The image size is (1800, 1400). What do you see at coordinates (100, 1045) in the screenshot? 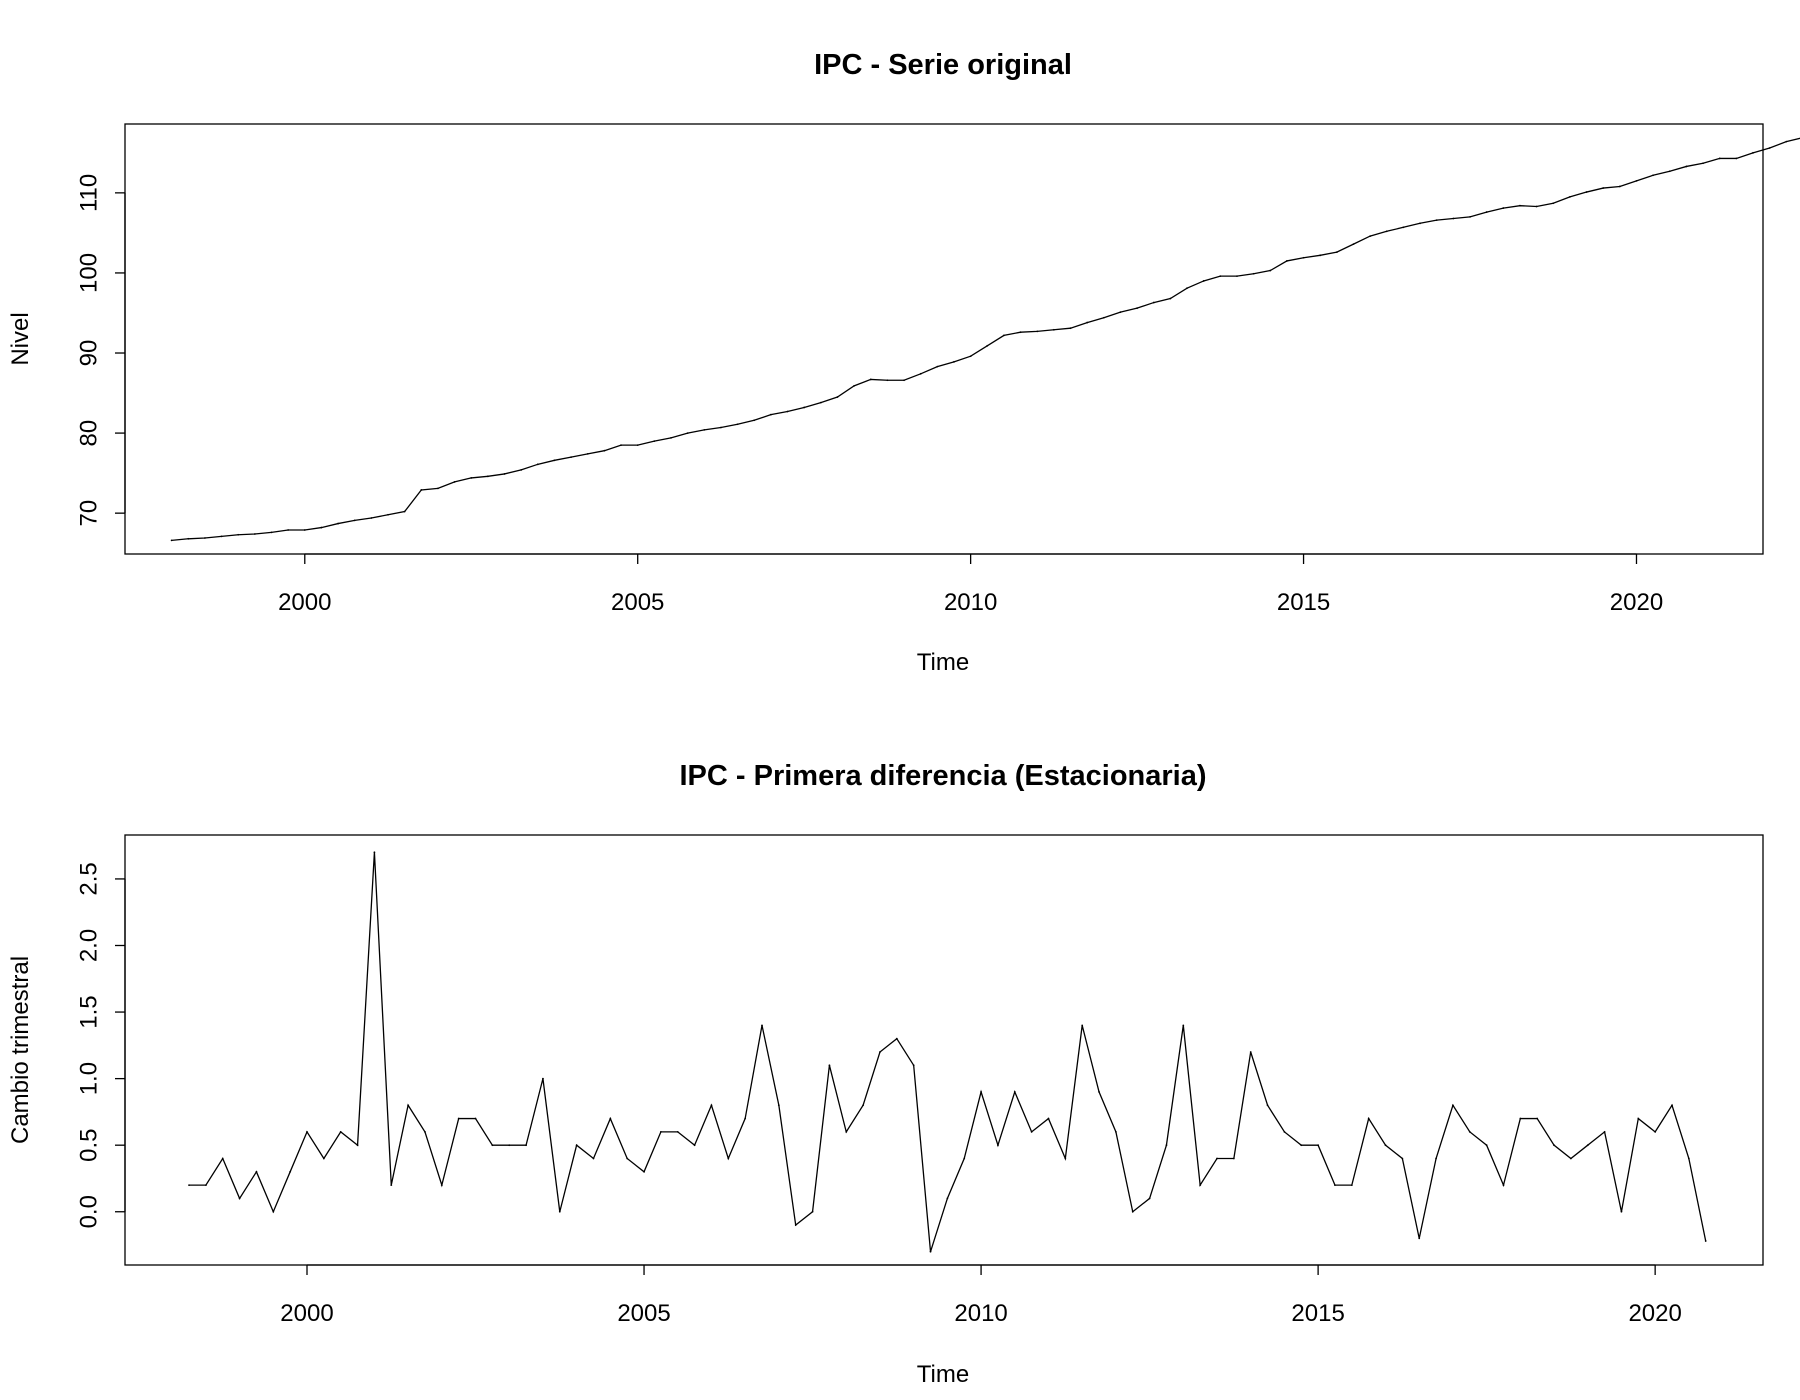
I see `y-axis: 0.0 0.5 1.0 1.5 2.0 2.5` at bounding box center [100, 1045].